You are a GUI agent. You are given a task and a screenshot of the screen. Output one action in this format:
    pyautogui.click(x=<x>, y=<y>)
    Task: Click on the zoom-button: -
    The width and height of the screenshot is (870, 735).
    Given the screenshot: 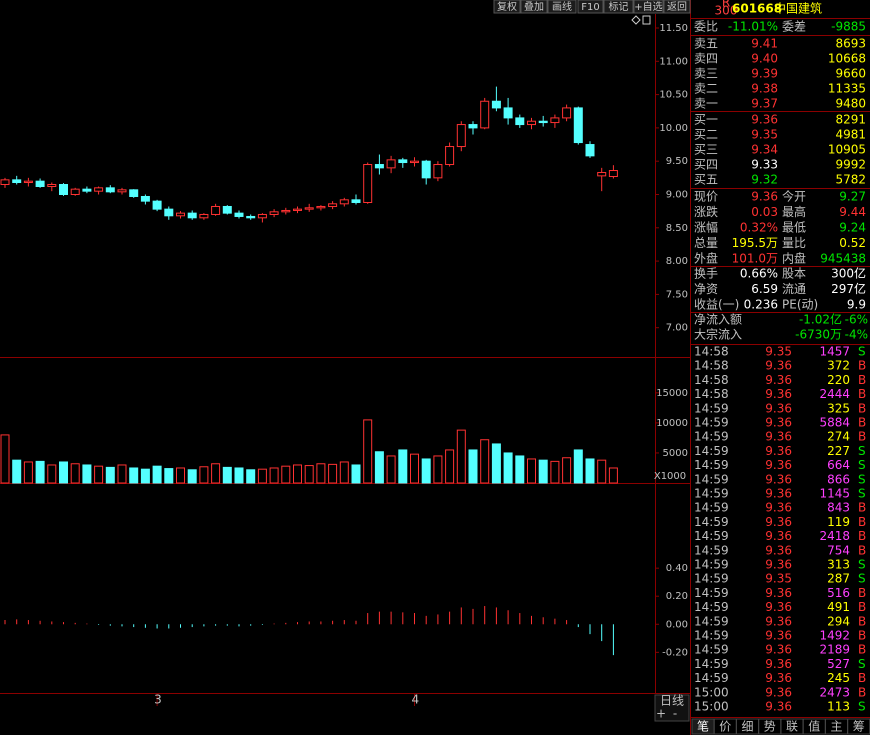 What is the action you would take?
    pyautogui.click(x=675, y=714)
    